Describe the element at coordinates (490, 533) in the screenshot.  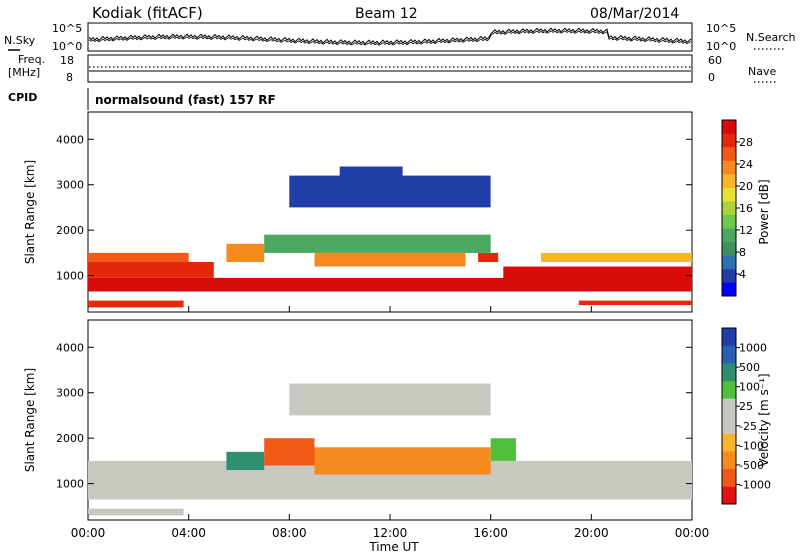
I see `x-tick-label: 16:00` at that location.